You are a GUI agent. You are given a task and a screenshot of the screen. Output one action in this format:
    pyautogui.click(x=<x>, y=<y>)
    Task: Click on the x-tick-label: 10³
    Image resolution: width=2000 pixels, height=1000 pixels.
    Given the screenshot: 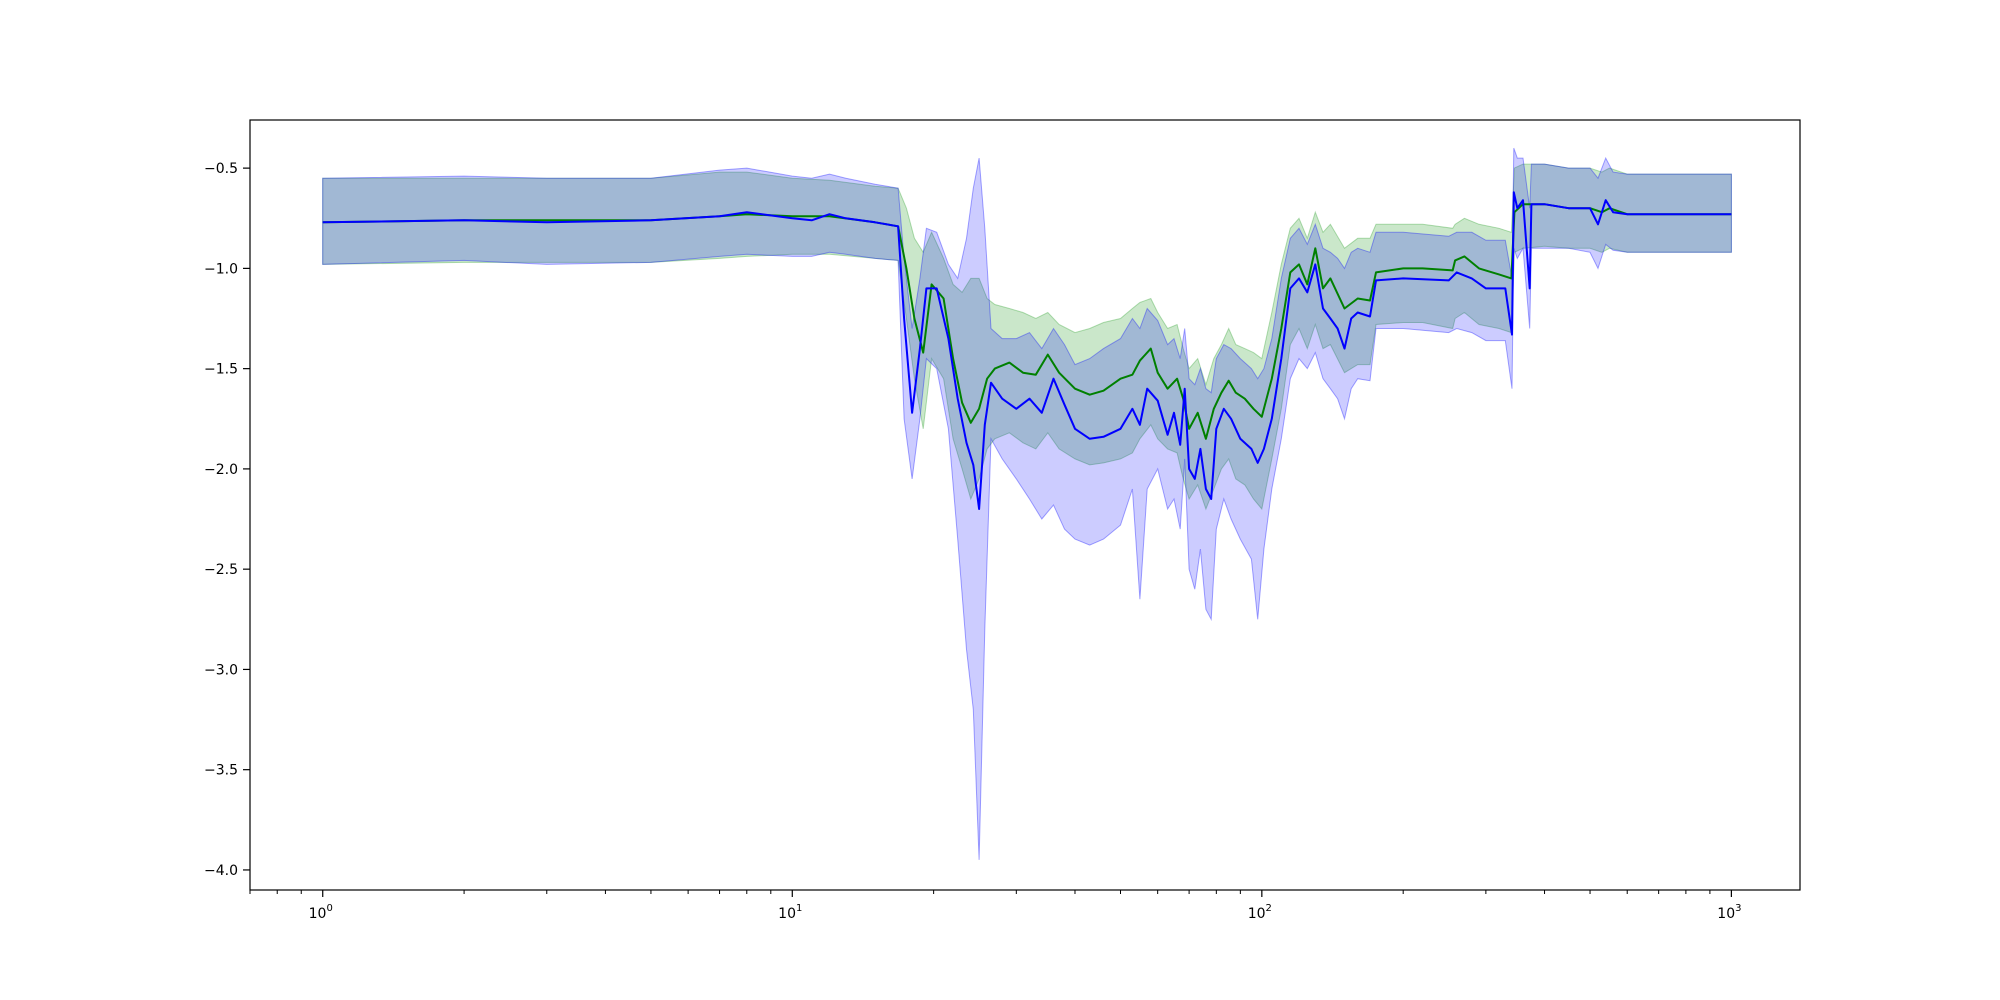 What is the action you would take?
    pyautogui.click(x=1729, y=912)
    